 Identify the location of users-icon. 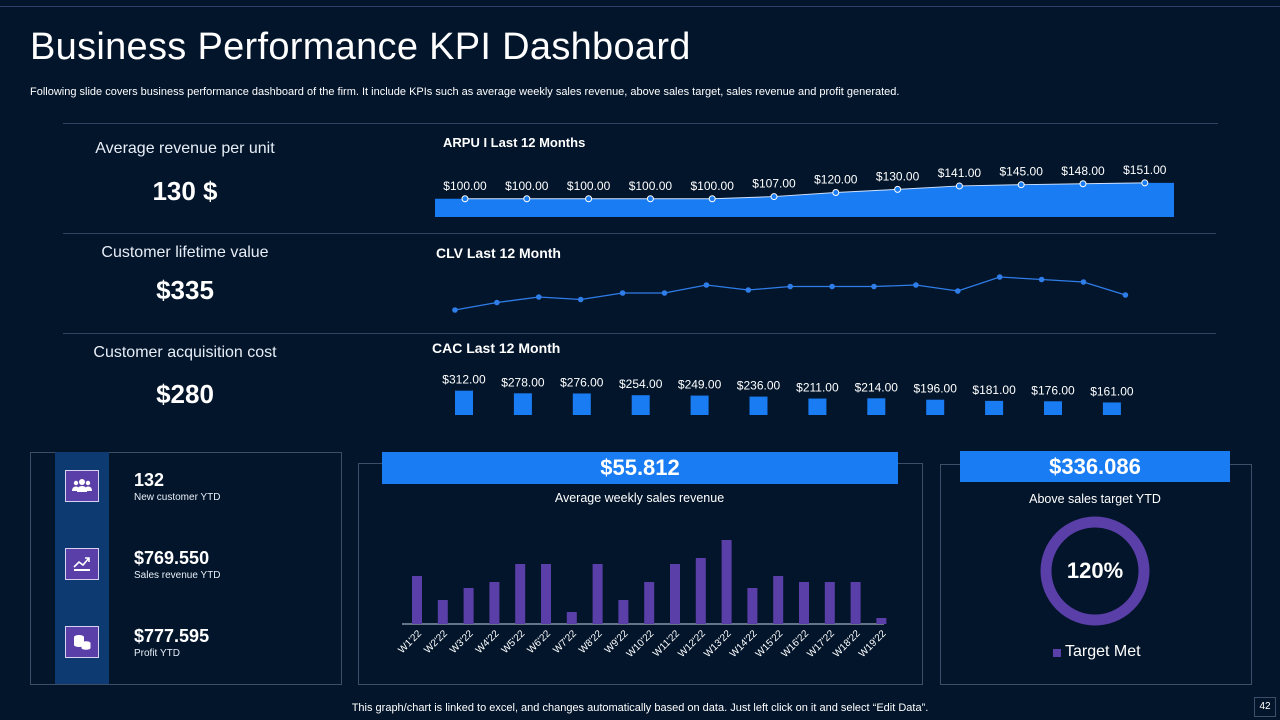
(82, 486).